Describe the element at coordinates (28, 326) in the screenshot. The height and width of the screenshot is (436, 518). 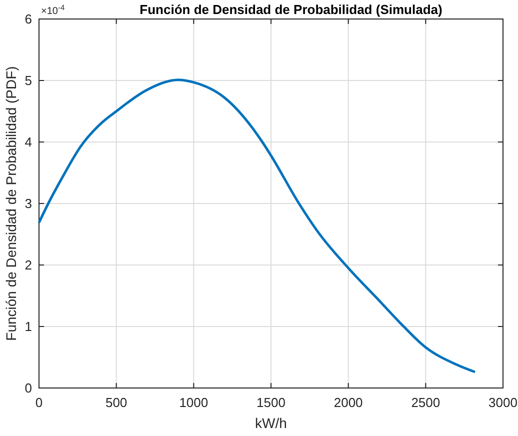
I see `y-tick-label: 1` at that location.